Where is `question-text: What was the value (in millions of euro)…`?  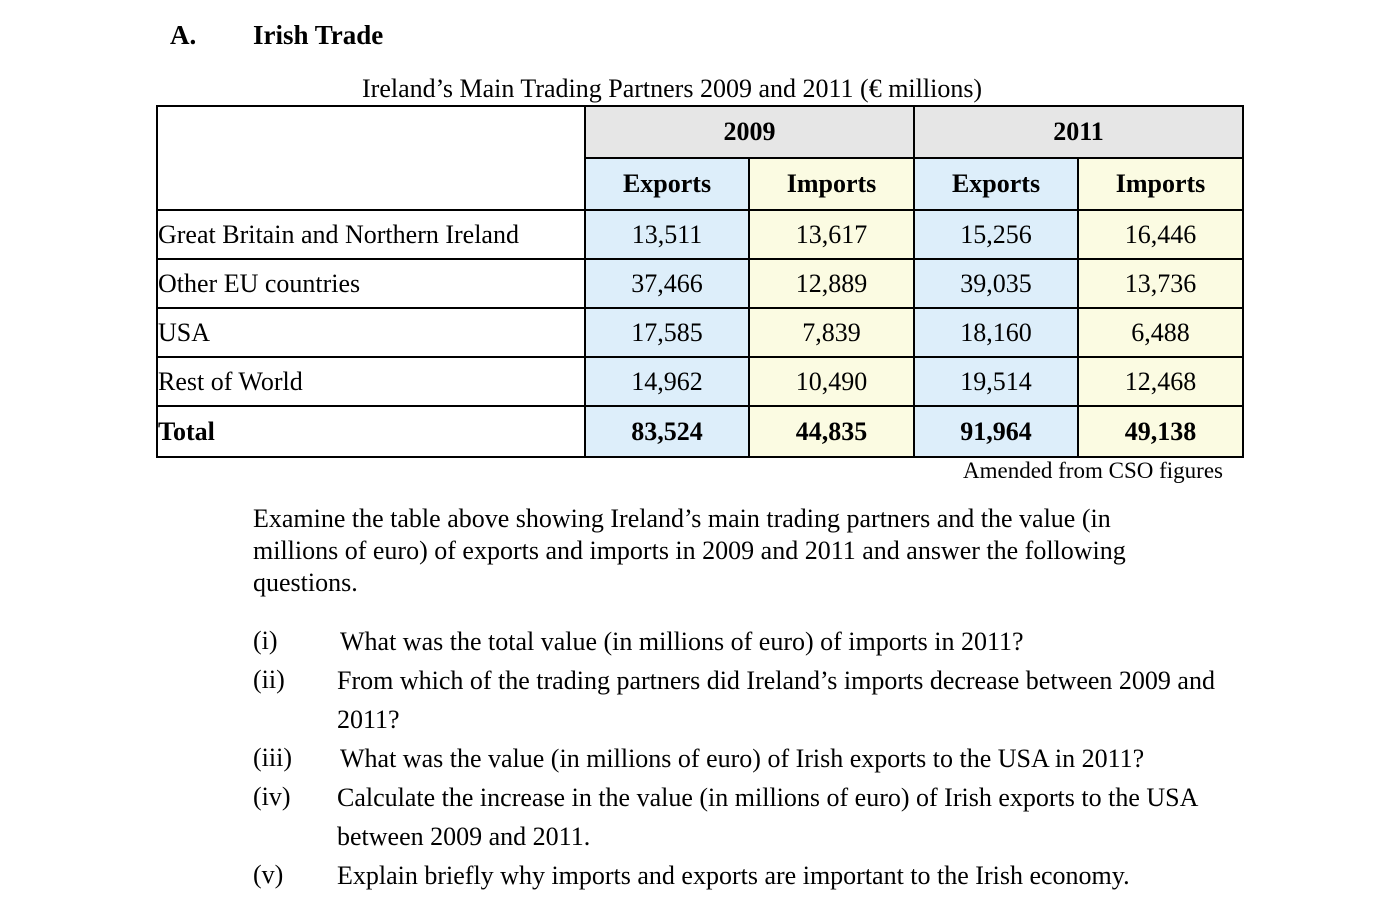
question-text: What was the value (in millions of euro)… is located at coordinates (742, 758).